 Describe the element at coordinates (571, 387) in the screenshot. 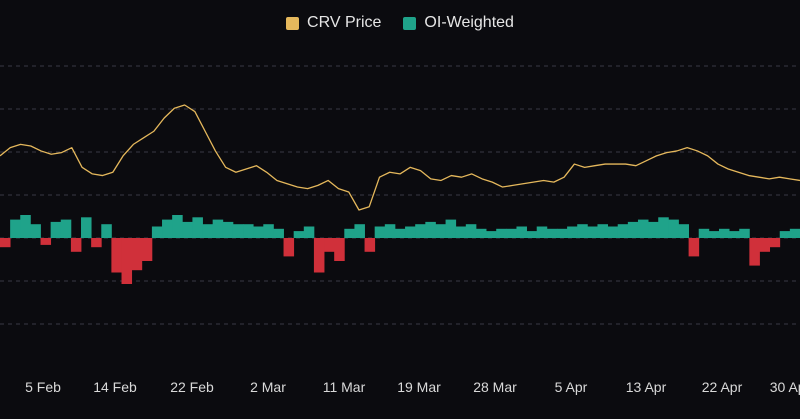

I see `x-tick-label: 5 Apr` at that location.